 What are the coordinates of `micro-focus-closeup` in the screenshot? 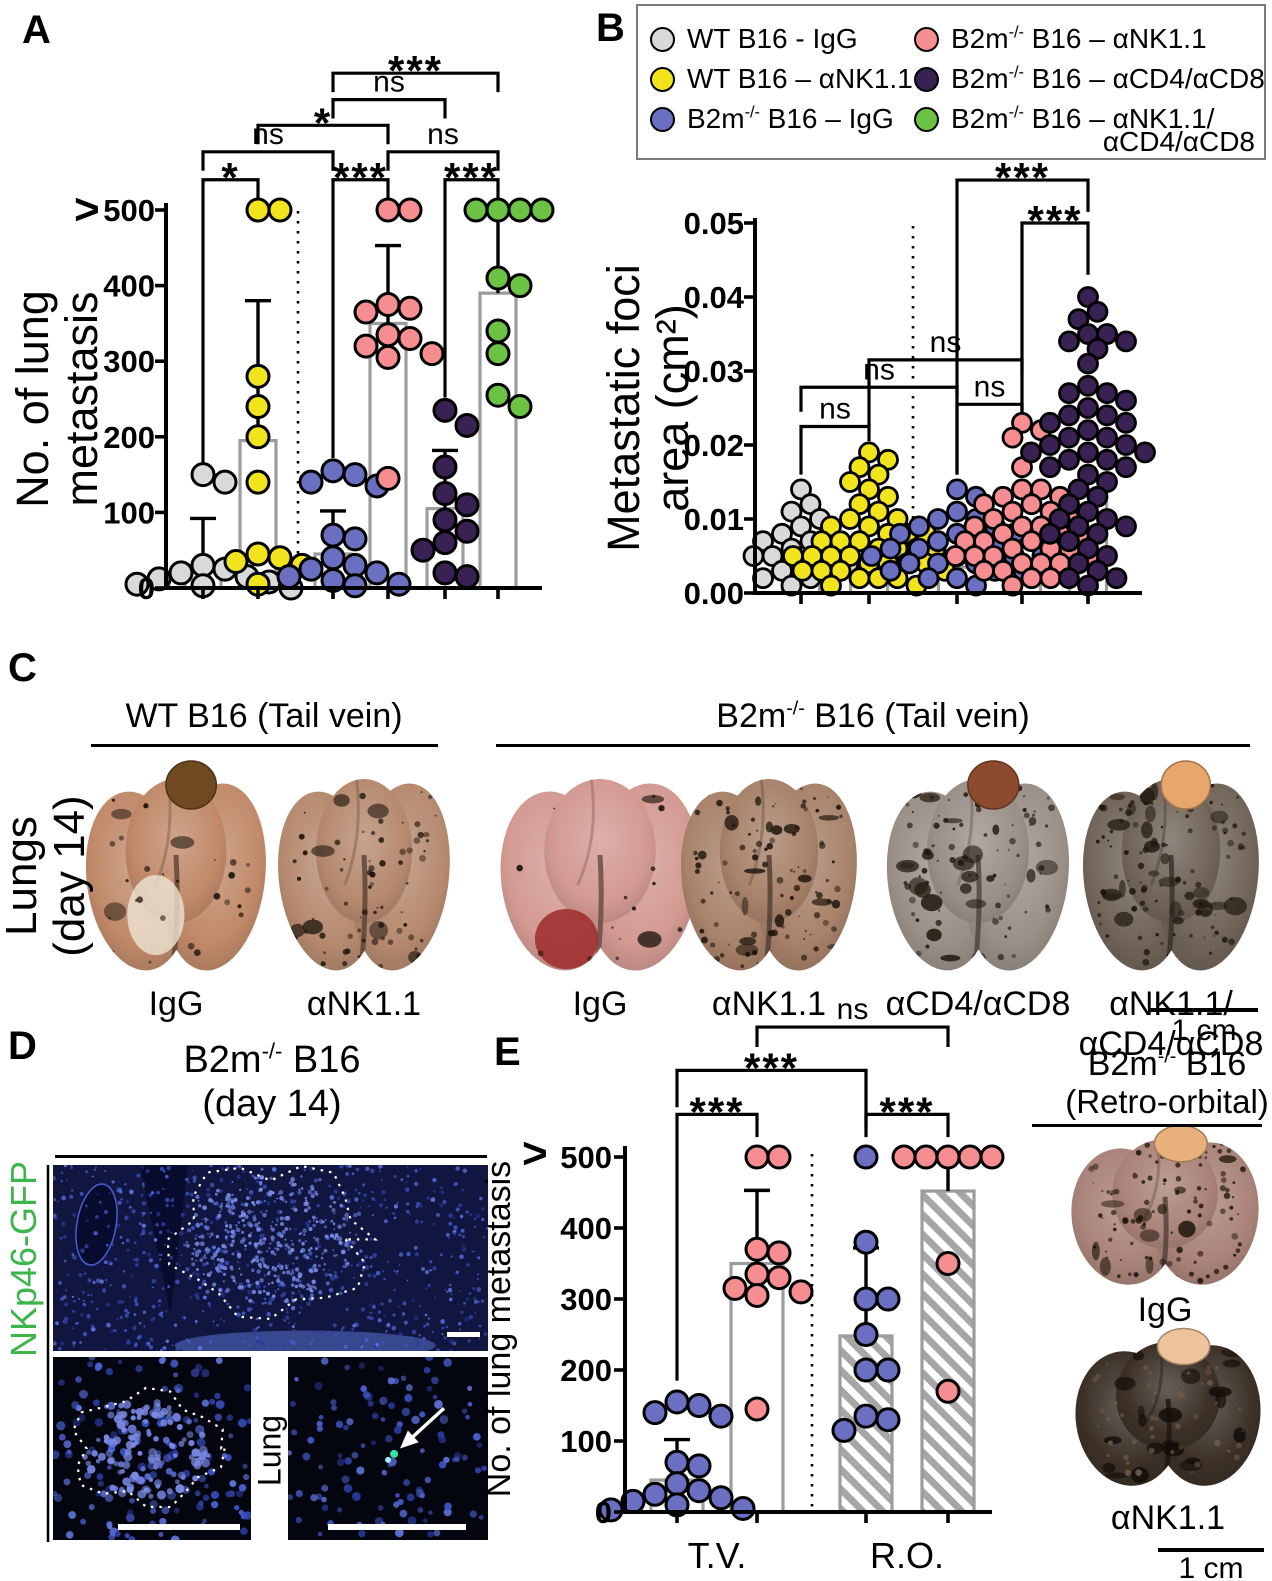 It's located at (152, 1448).